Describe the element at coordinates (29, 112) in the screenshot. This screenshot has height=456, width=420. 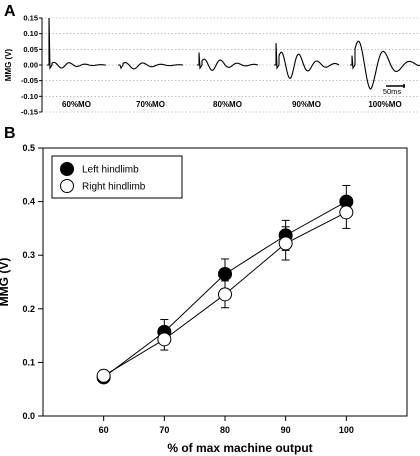
I see `panel-a-y-tick-label: -0.15` at that location.